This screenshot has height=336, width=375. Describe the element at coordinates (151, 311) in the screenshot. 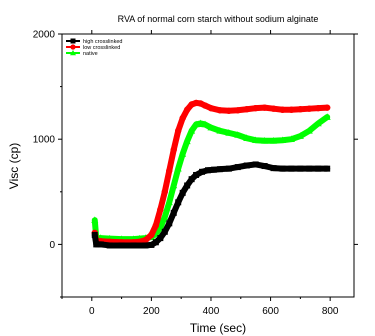

I see `x-tick-label: 200` at that location.